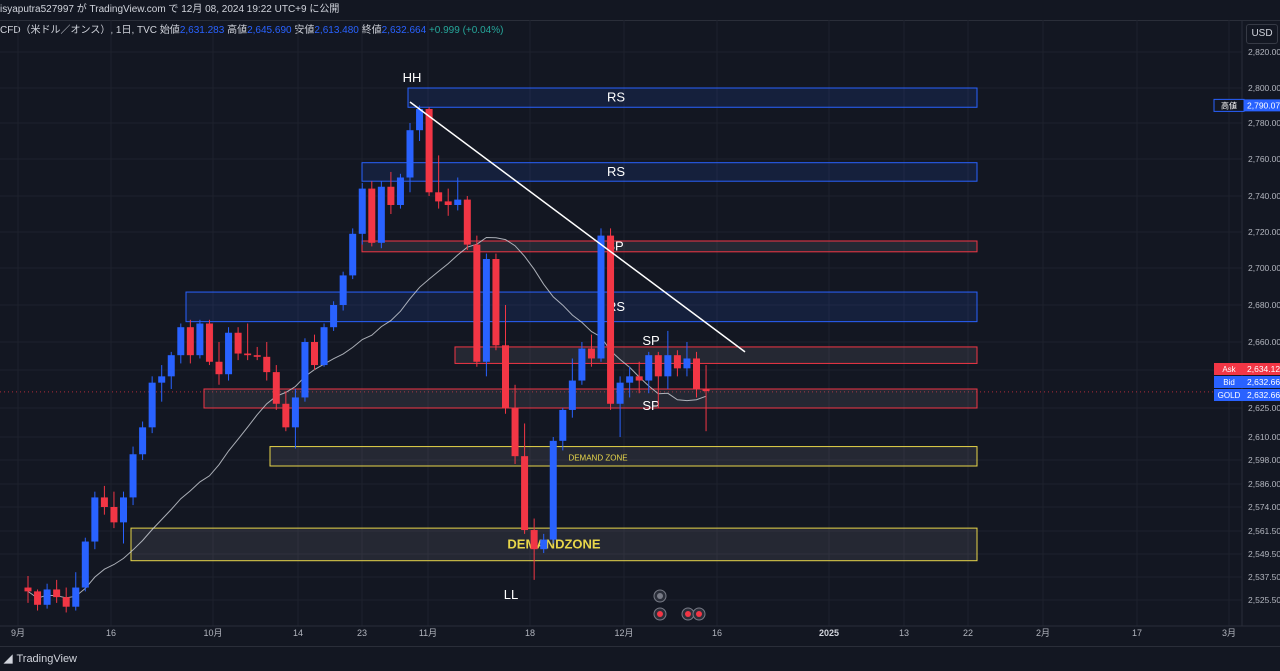  Describe the element at coordinates (1137, 633) in the screenshot. I see `time-tick-label: 17` at that location.